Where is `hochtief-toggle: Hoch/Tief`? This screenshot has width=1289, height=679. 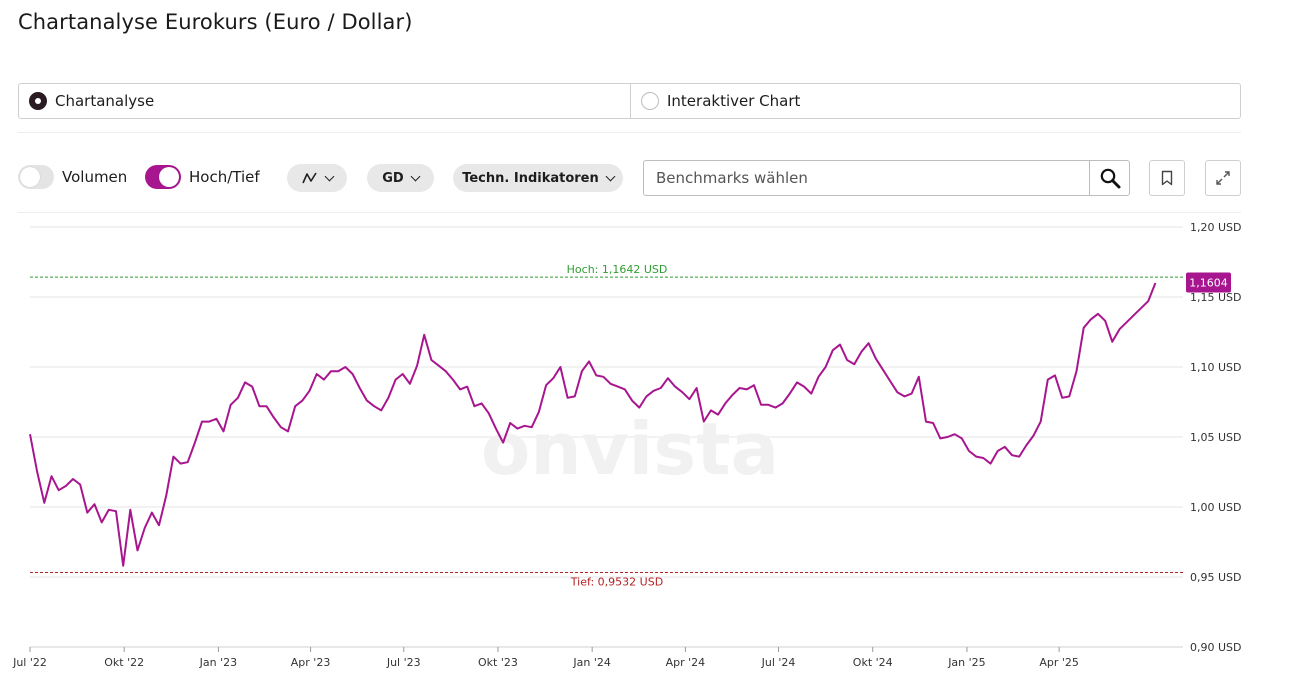 hochtief-toggle: Hoch/Tief is located at coordinates (202, 177).